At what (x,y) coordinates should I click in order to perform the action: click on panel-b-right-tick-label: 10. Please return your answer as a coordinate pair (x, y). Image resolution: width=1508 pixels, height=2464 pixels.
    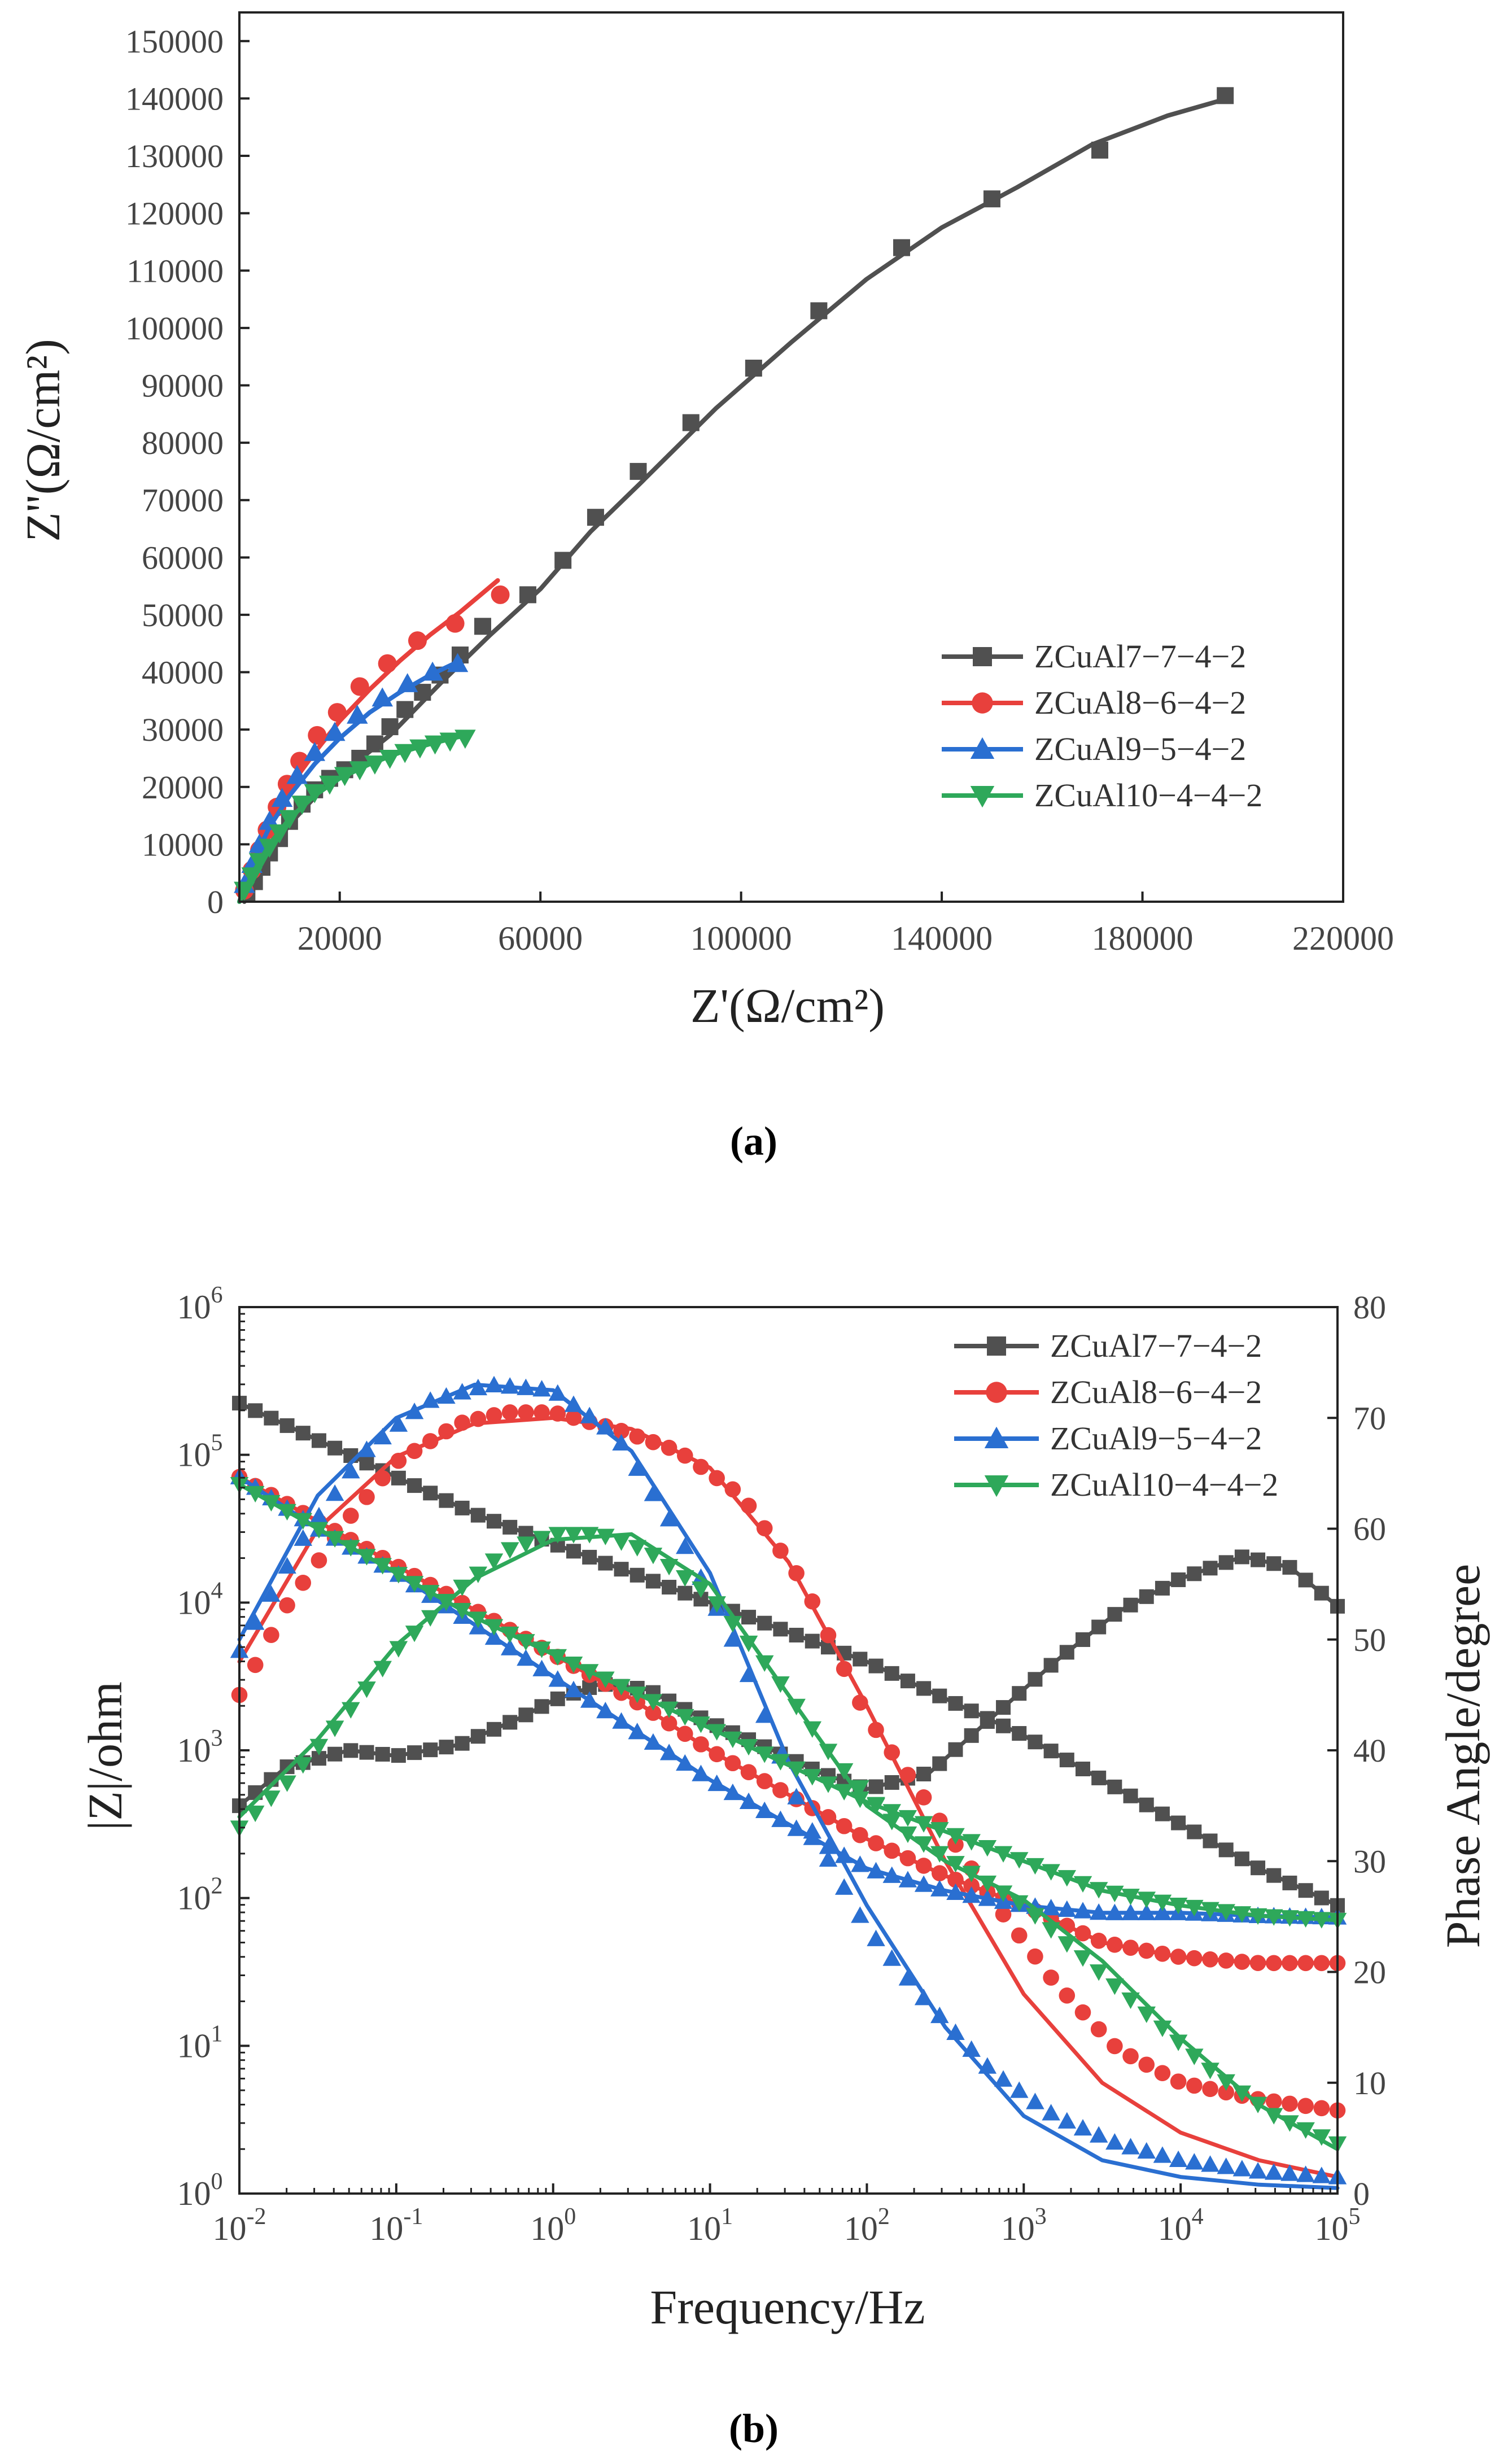
    Looking at the image, I should click on (1369, 2083).